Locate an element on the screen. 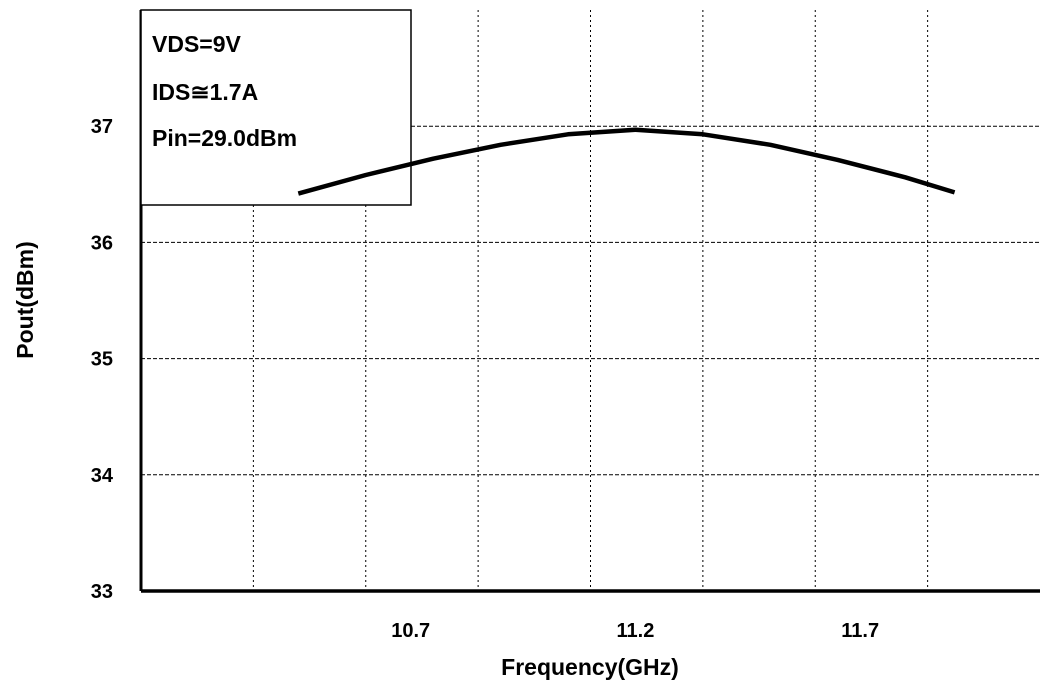 The width and height of the screenshot is (1040, 691). x-axis-title: Frequency(GHz) is located at coordinates (590, 667).